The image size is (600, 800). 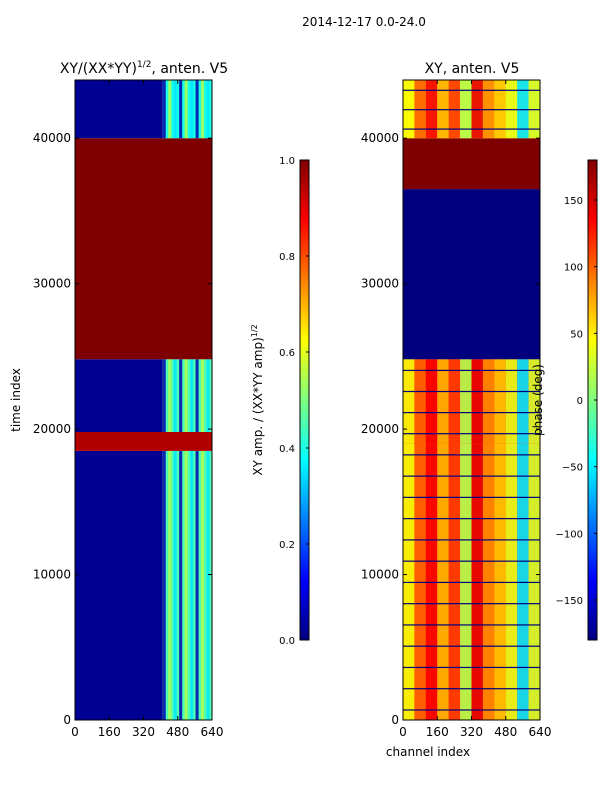 I want to click on left-colorbar-label: XY amp. / (XX*YY amp)1/2, so click(x=257, y=399).